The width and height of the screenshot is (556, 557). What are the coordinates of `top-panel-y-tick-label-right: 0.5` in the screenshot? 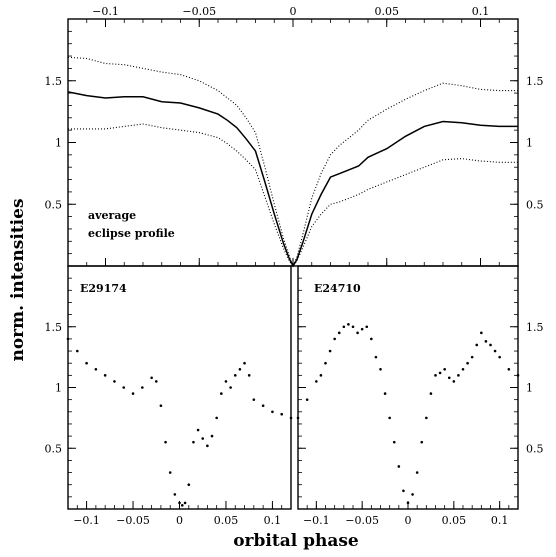 It's located at (535, 204).